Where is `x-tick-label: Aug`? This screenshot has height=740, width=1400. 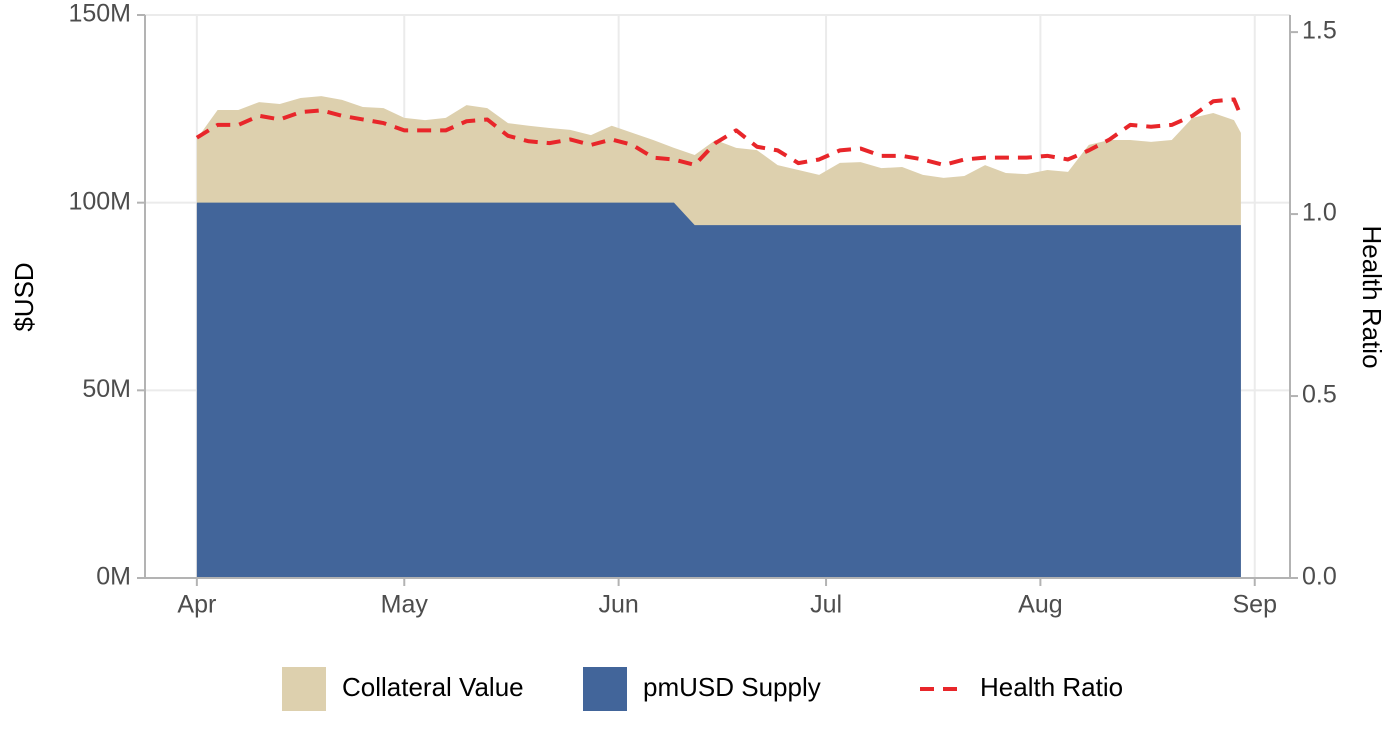
x-tick-label: Aug is located at coordinates (1040, 605).